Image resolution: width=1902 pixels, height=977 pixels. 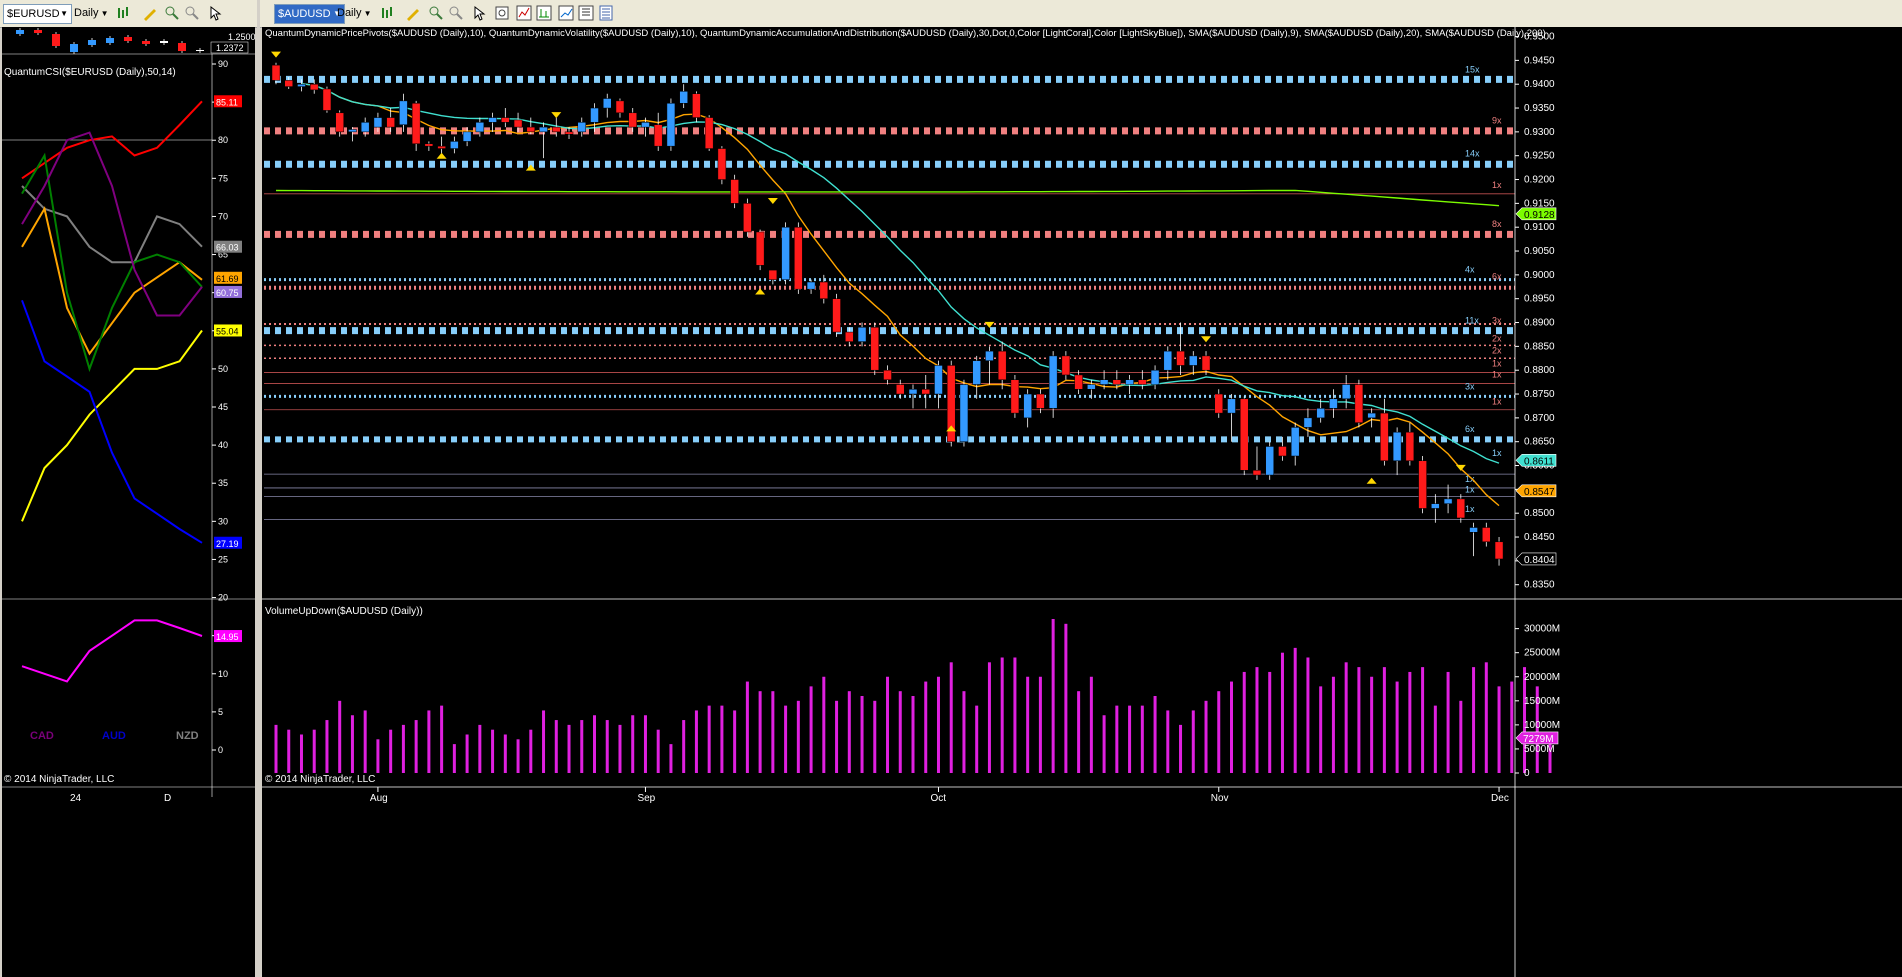 I want to click on time-axis-label: Oct, so click(x=938, y=798).